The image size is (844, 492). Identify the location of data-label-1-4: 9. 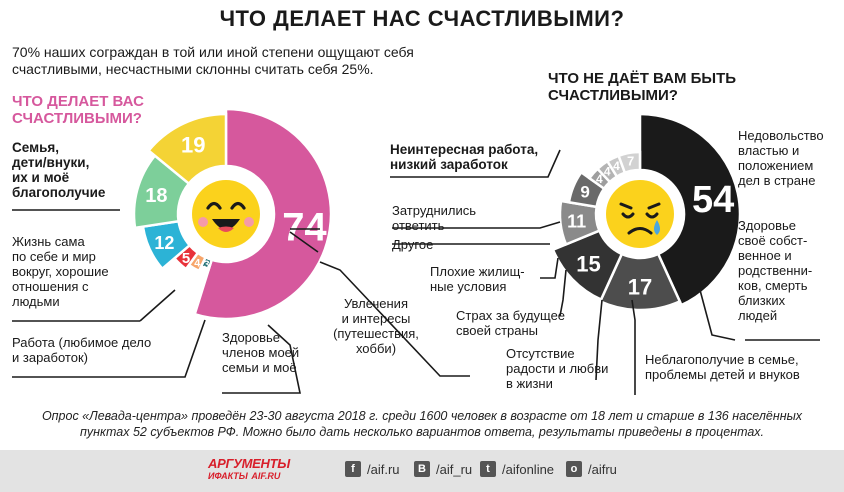
(584, 192).